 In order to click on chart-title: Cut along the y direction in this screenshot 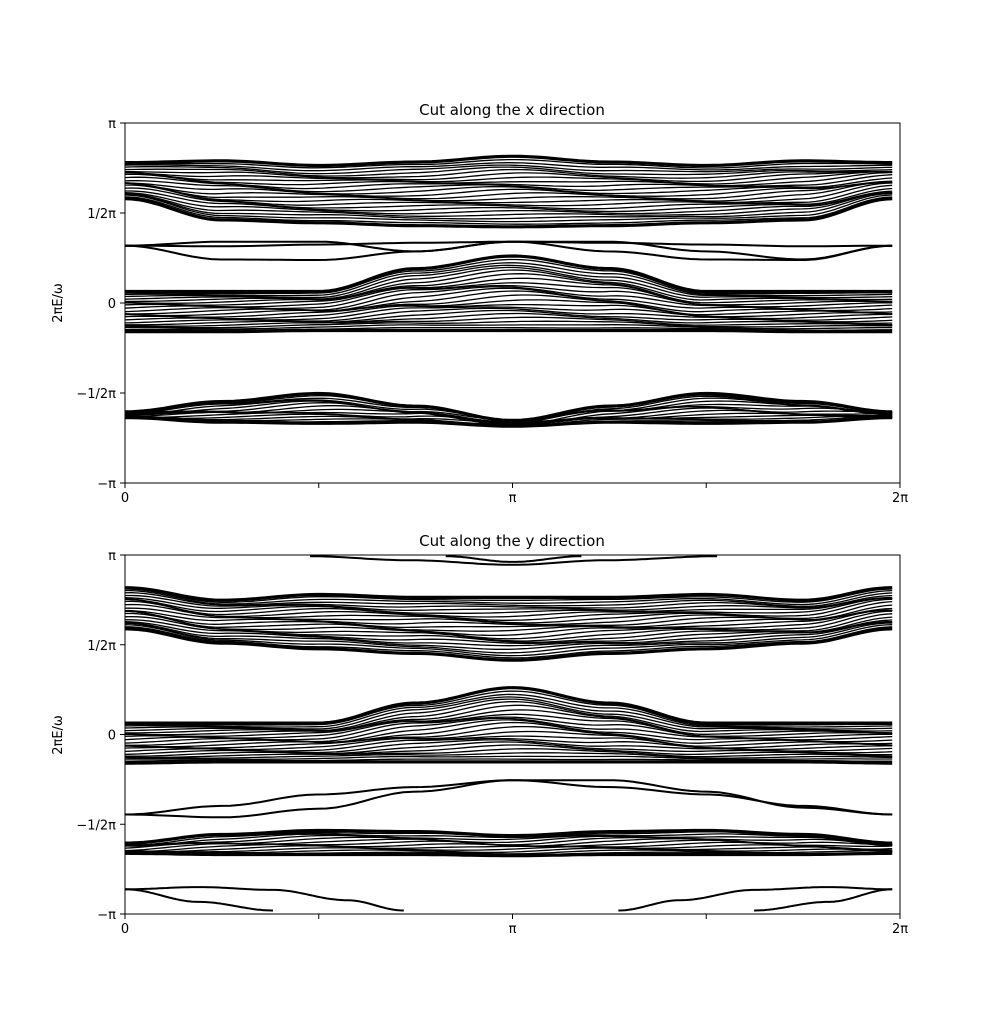, I will do `click(512, 541)`.